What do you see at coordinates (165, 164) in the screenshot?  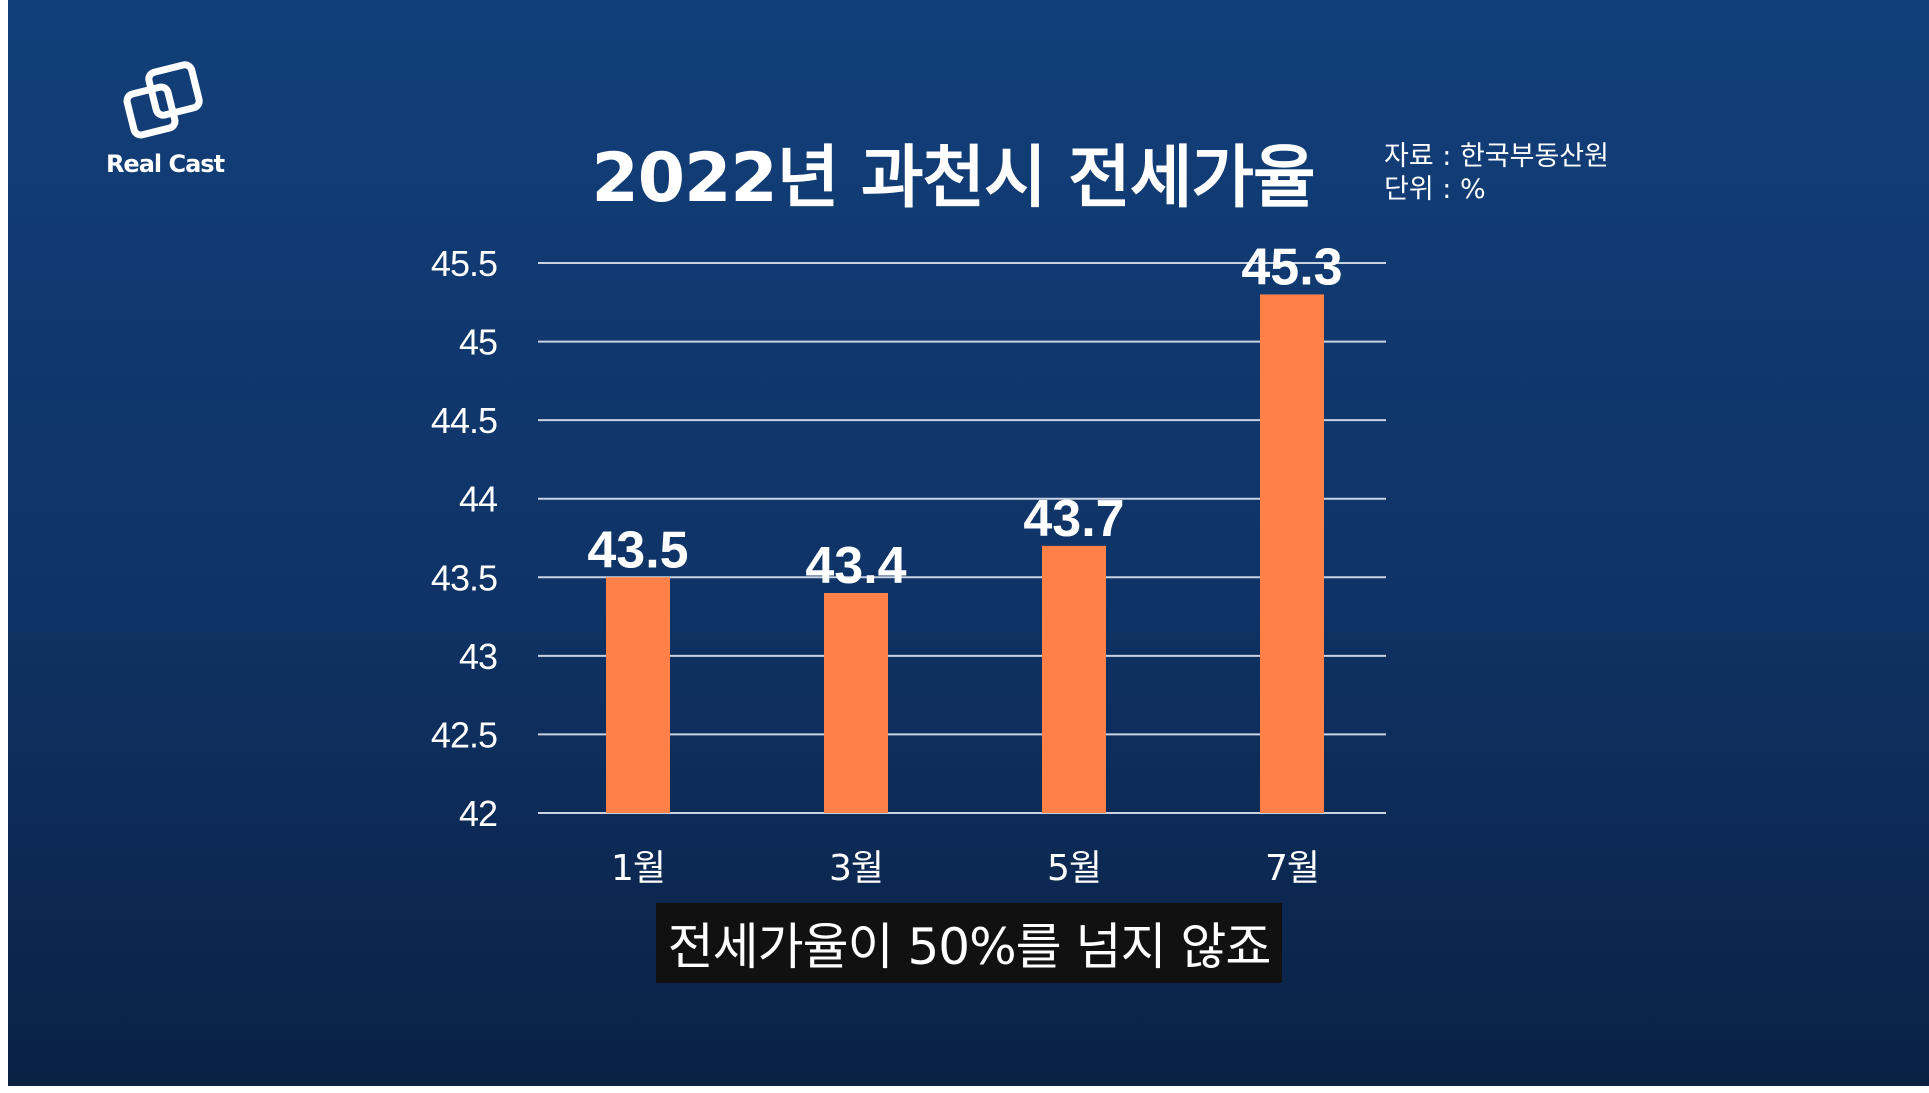 I see `logo-text: Real Cast` at bounding box center [165, 164].